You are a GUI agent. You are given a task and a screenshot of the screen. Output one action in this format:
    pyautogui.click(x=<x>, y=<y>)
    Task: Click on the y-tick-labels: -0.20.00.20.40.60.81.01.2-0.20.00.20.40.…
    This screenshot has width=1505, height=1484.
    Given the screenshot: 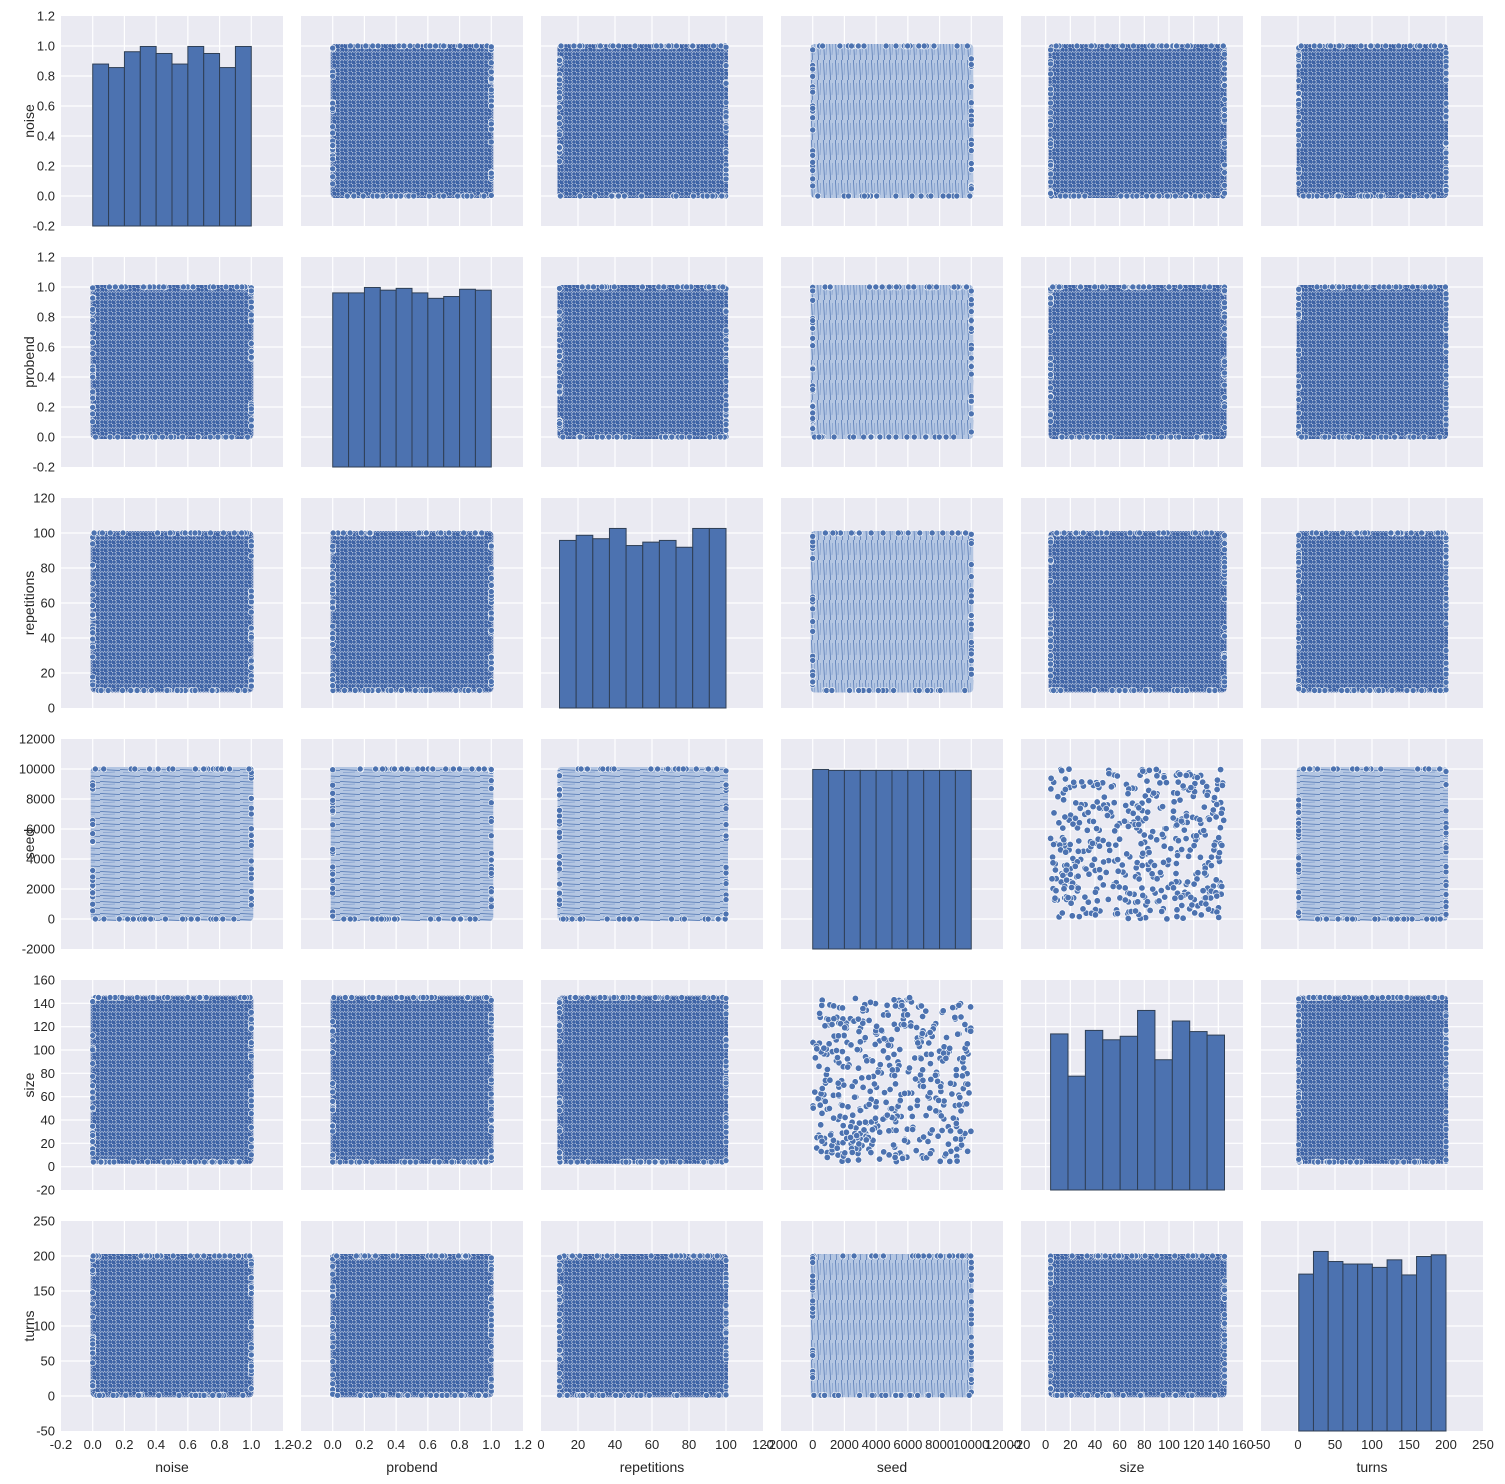 What is the action you would take?
    pyautogui.click(x=37, y=724)
    